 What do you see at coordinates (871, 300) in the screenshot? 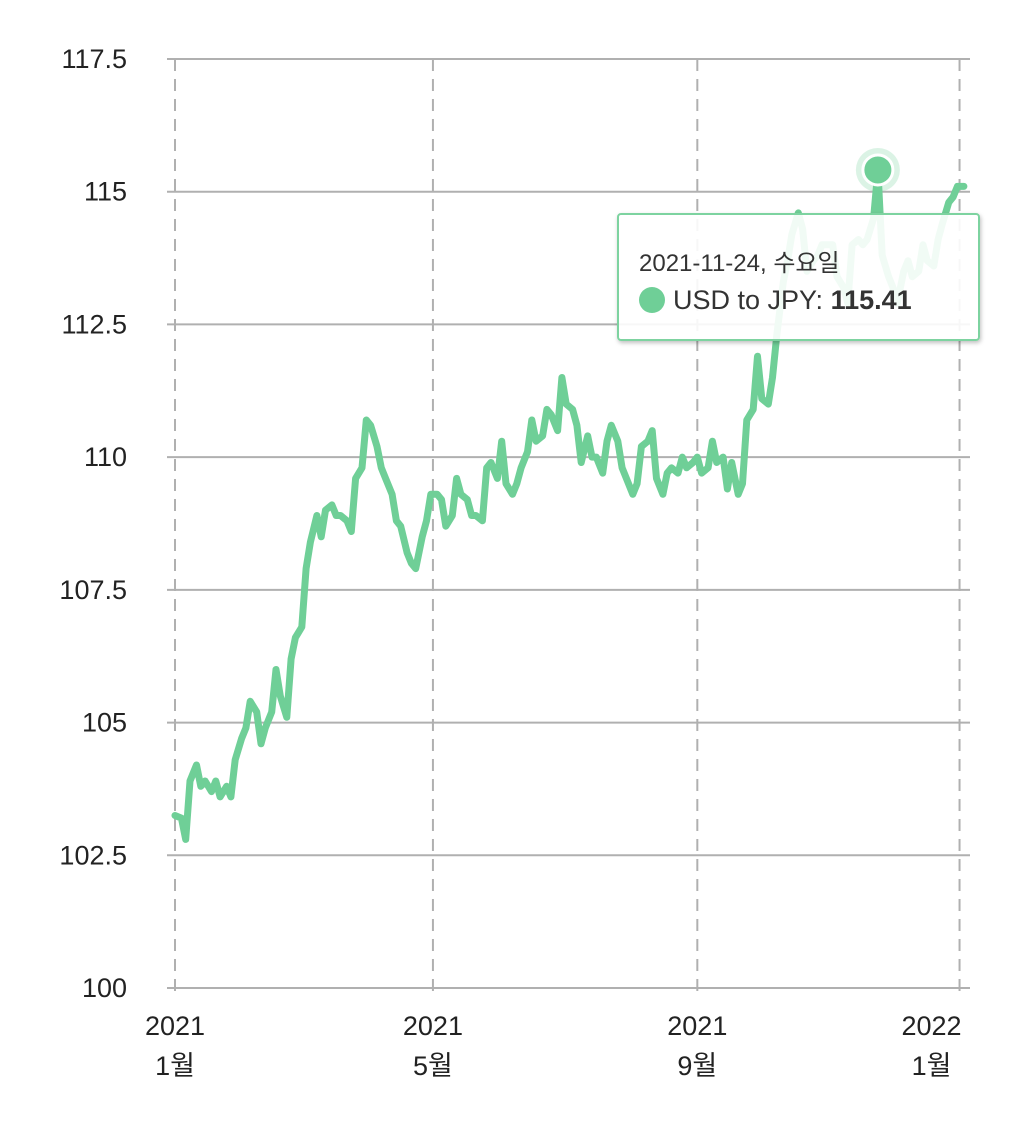
I see `tooltip-value: 115.41` at bounding box center [871, 300].